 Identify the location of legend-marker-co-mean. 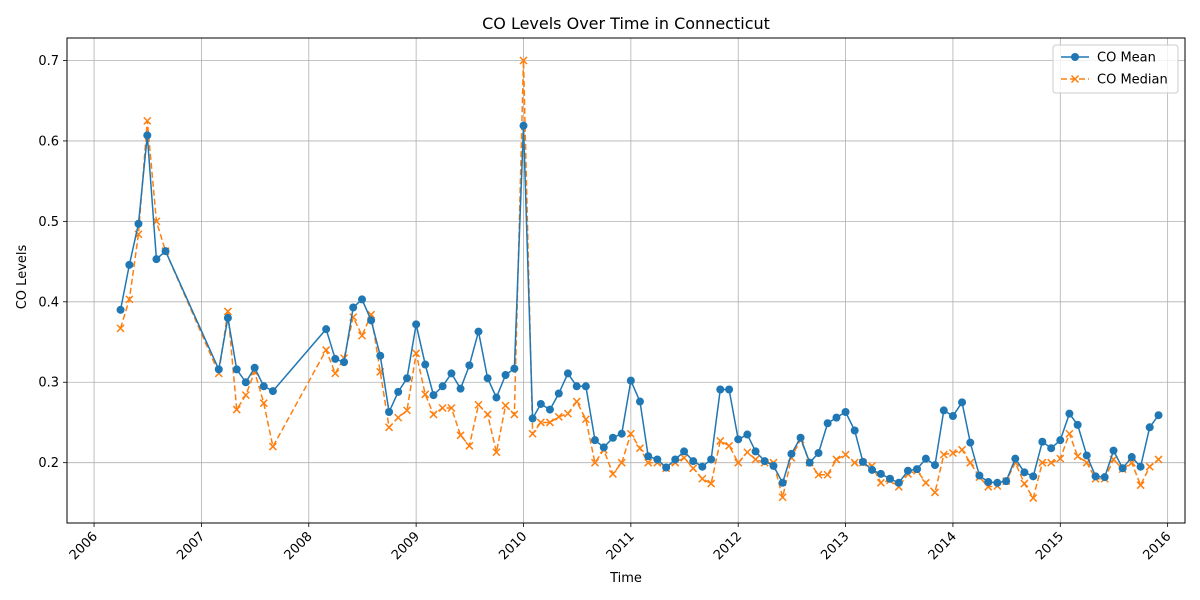
(1075, 57).